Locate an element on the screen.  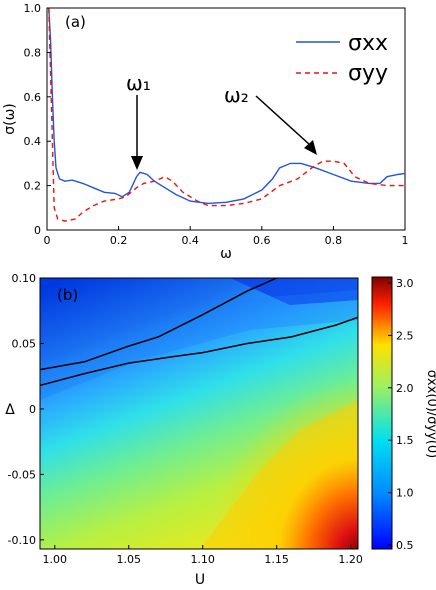
x-tick-label: 1.05 is located at coordinates (128, 559).